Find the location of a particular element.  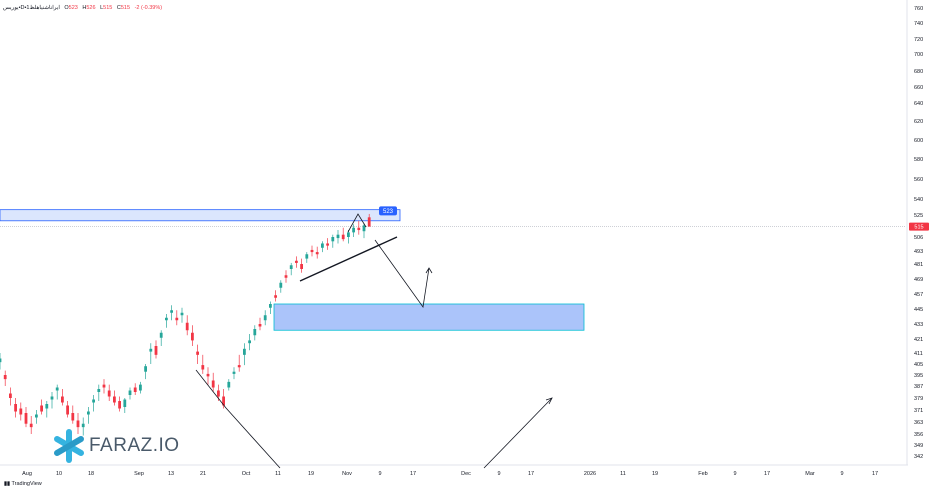

x-tick-label: 11 is located at coordinates (623, 474).